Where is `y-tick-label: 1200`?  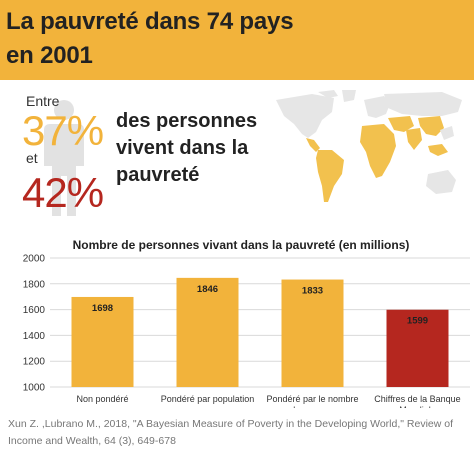
y-tick-label: 1200 is located at coordinates (34, 362).